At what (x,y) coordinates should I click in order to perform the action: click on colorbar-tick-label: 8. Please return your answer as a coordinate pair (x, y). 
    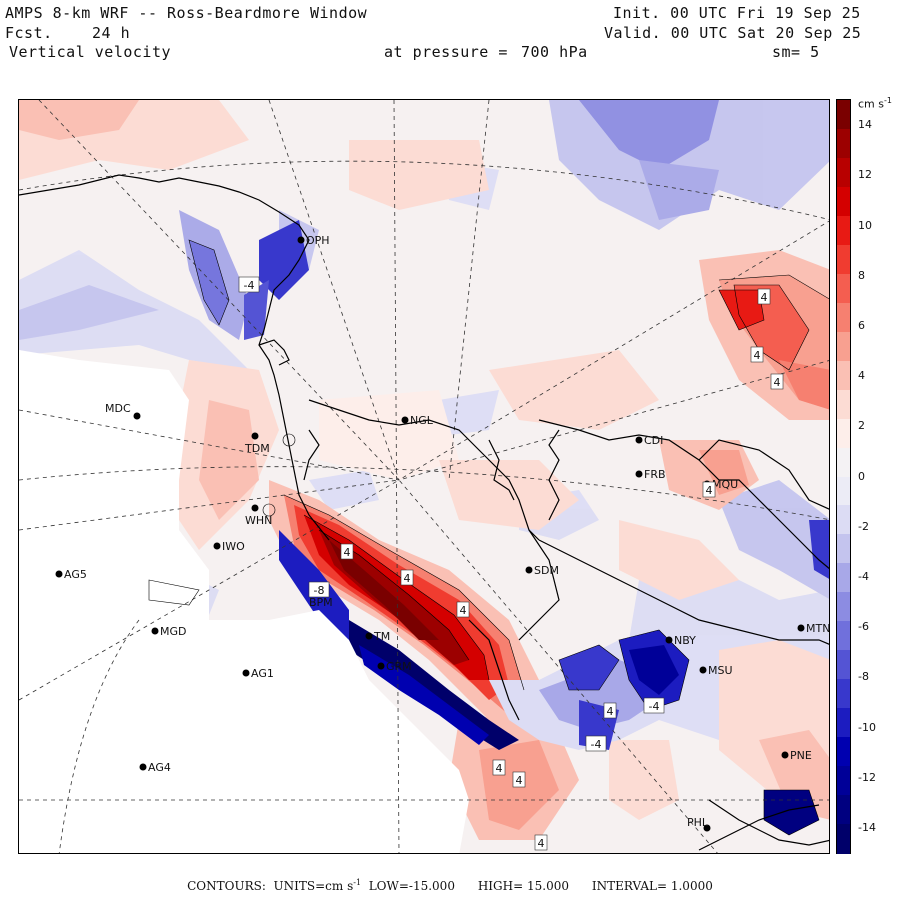
    Looking at the image, I should click on (861, 275).